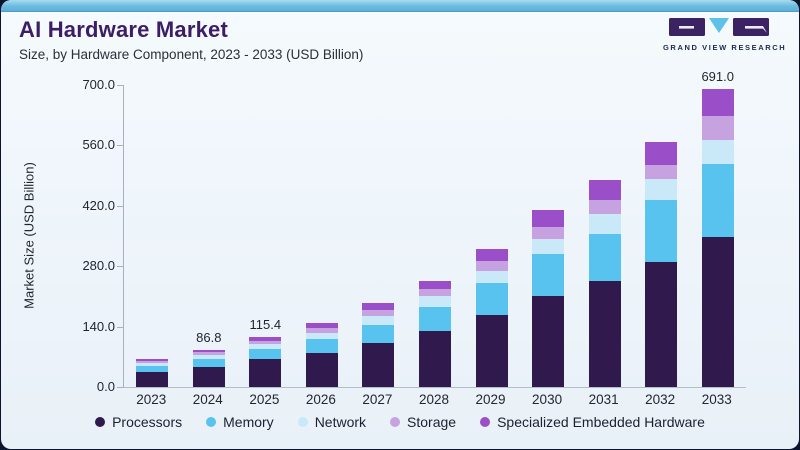 The width and height of the screenshot is (800, 450). What do you see at coordinates (660, 399) in the screenshot?
I see `x-tick-label-2032: 2032` at bounding box center [660, 399].